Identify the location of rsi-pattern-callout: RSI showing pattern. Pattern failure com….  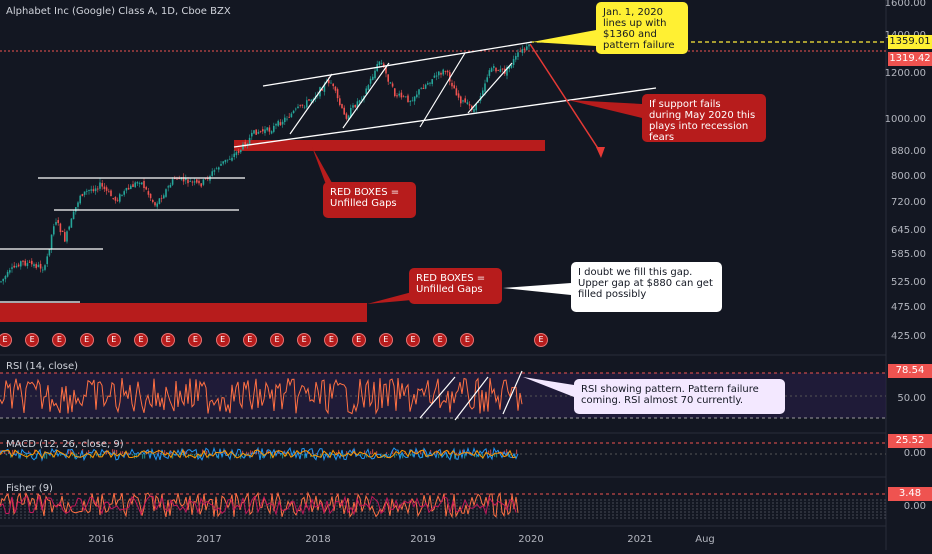
(679, 396).